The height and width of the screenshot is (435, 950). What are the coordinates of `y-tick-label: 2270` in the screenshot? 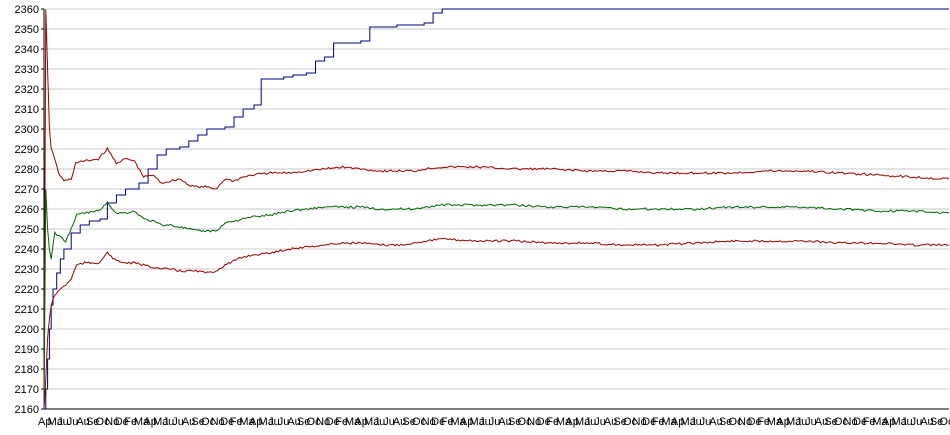 It's located at (27, 190).